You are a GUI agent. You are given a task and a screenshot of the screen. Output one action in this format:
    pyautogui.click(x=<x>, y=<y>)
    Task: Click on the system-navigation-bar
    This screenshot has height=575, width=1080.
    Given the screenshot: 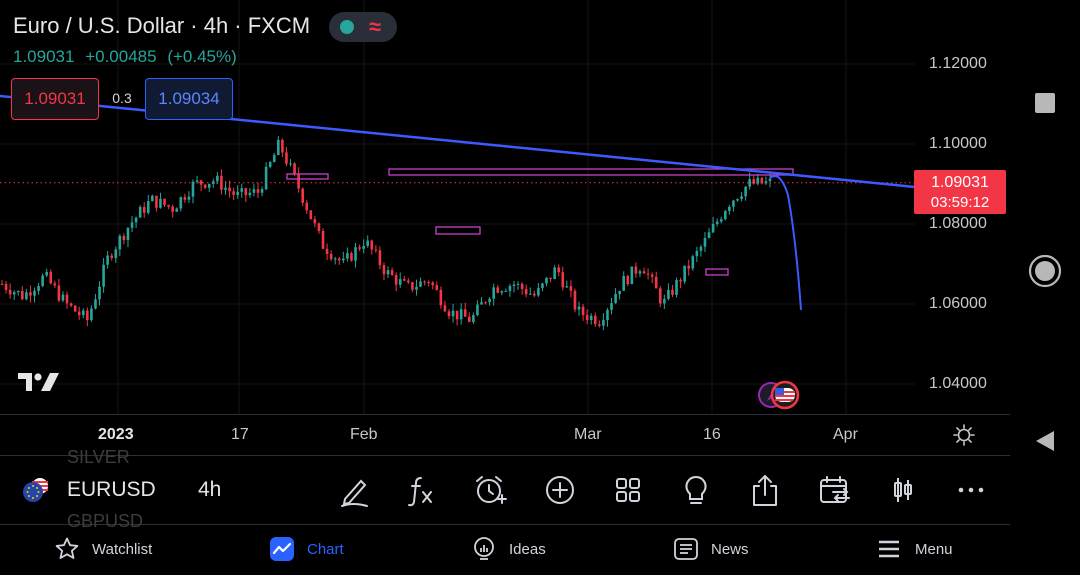 What is the action you would take?
    pyautogui.click(x=1045, y=287)
    